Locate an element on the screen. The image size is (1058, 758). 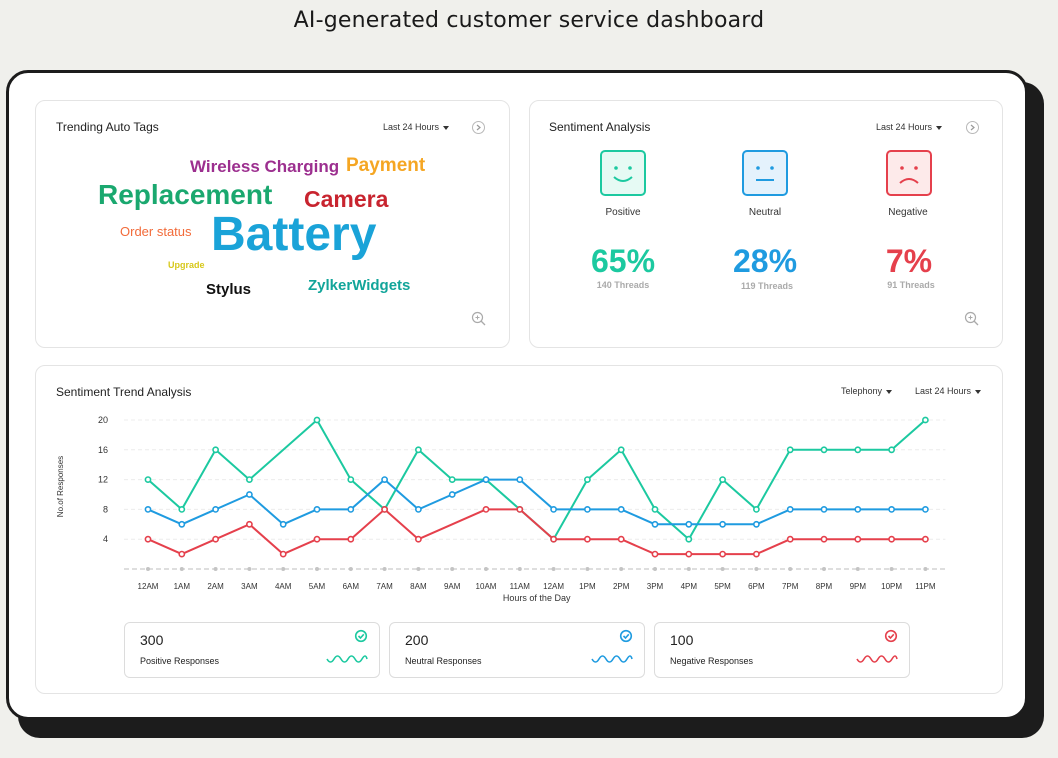
x-tick-label: 6AM is located at coordinates (351, 586).